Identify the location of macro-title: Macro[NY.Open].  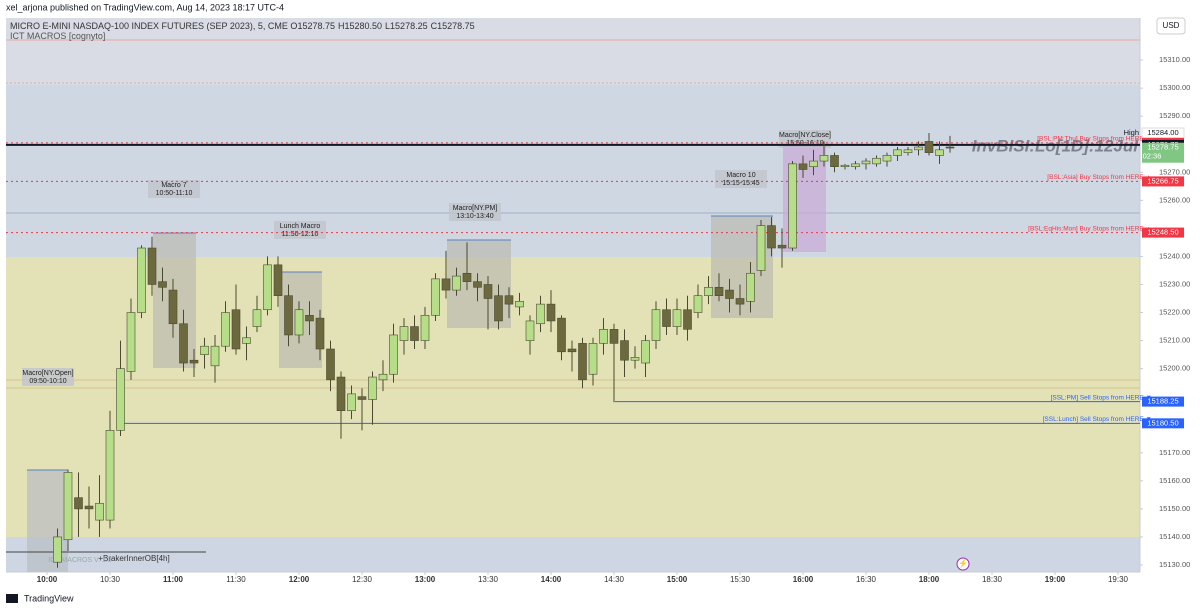
(47, 373).